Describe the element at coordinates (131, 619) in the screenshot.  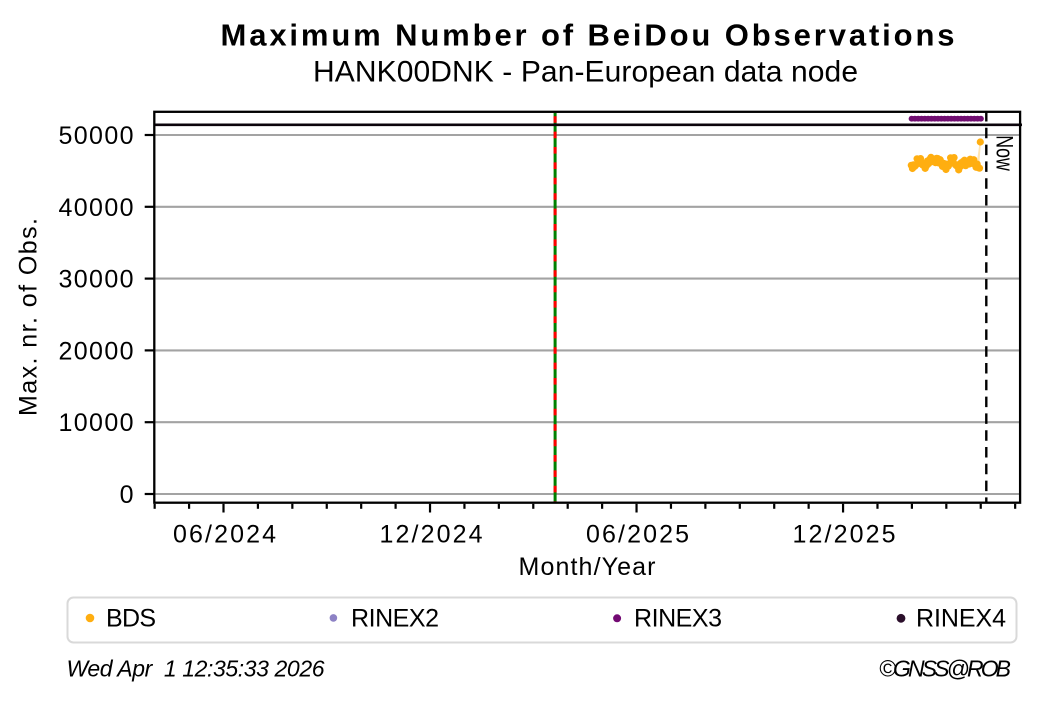
I see `svg-text: BDS` at that location.